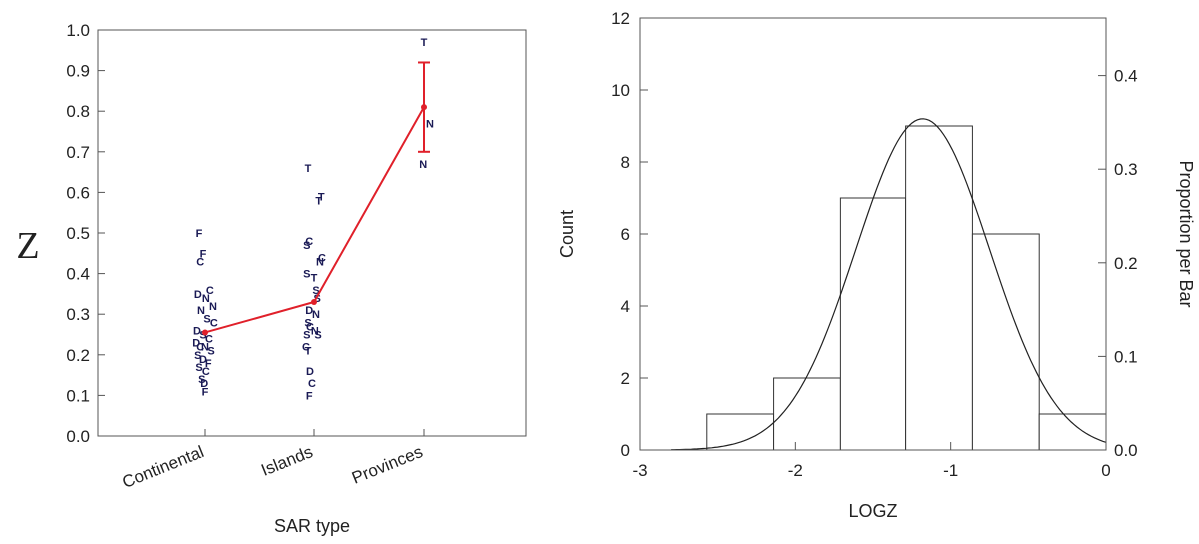 The image size is (1199, 544). I want to click on y2-tick-label: 0.4, so click(1126, 76).